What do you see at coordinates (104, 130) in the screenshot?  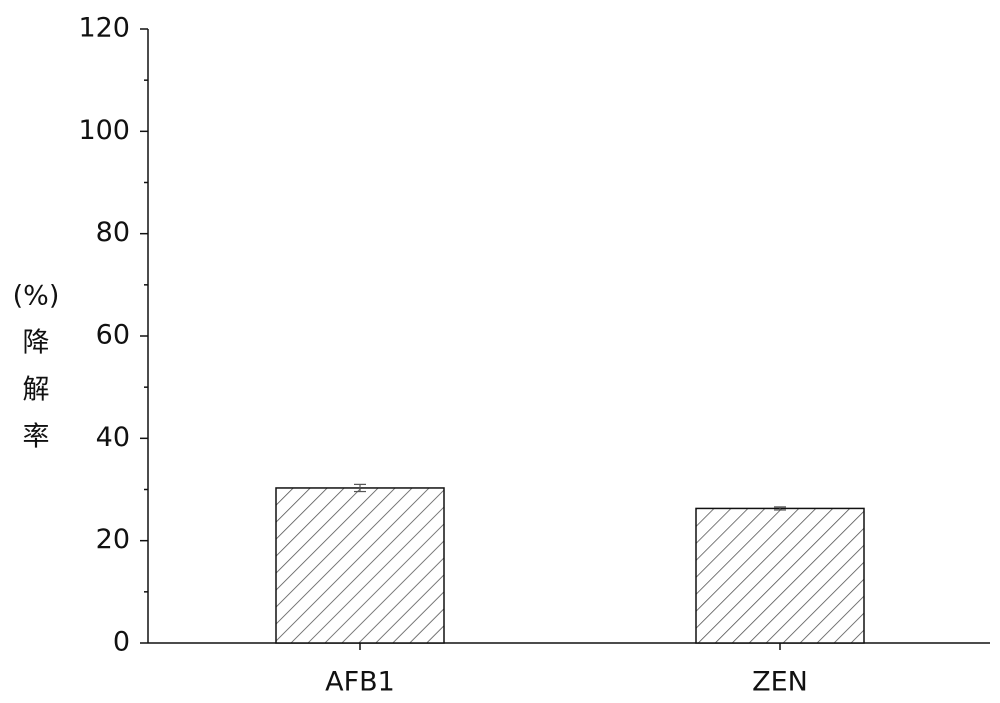 I see `y-tick-label: 100` at bounding box center [104, 130].